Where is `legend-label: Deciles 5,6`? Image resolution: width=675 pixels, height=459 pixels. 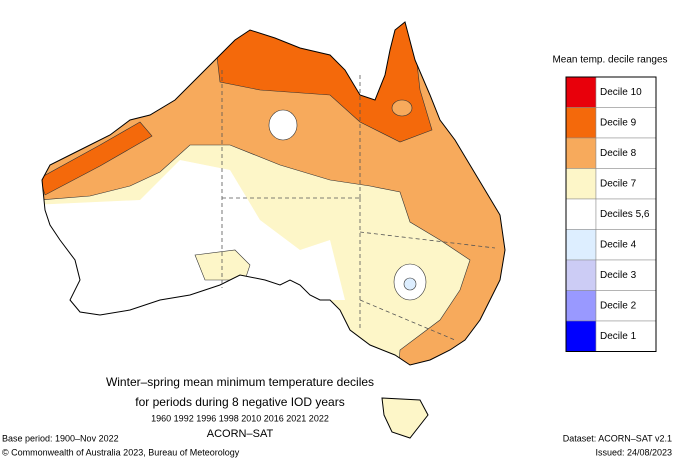 legend-label: Deciles 5,6 is located at coordinates (625, 214).